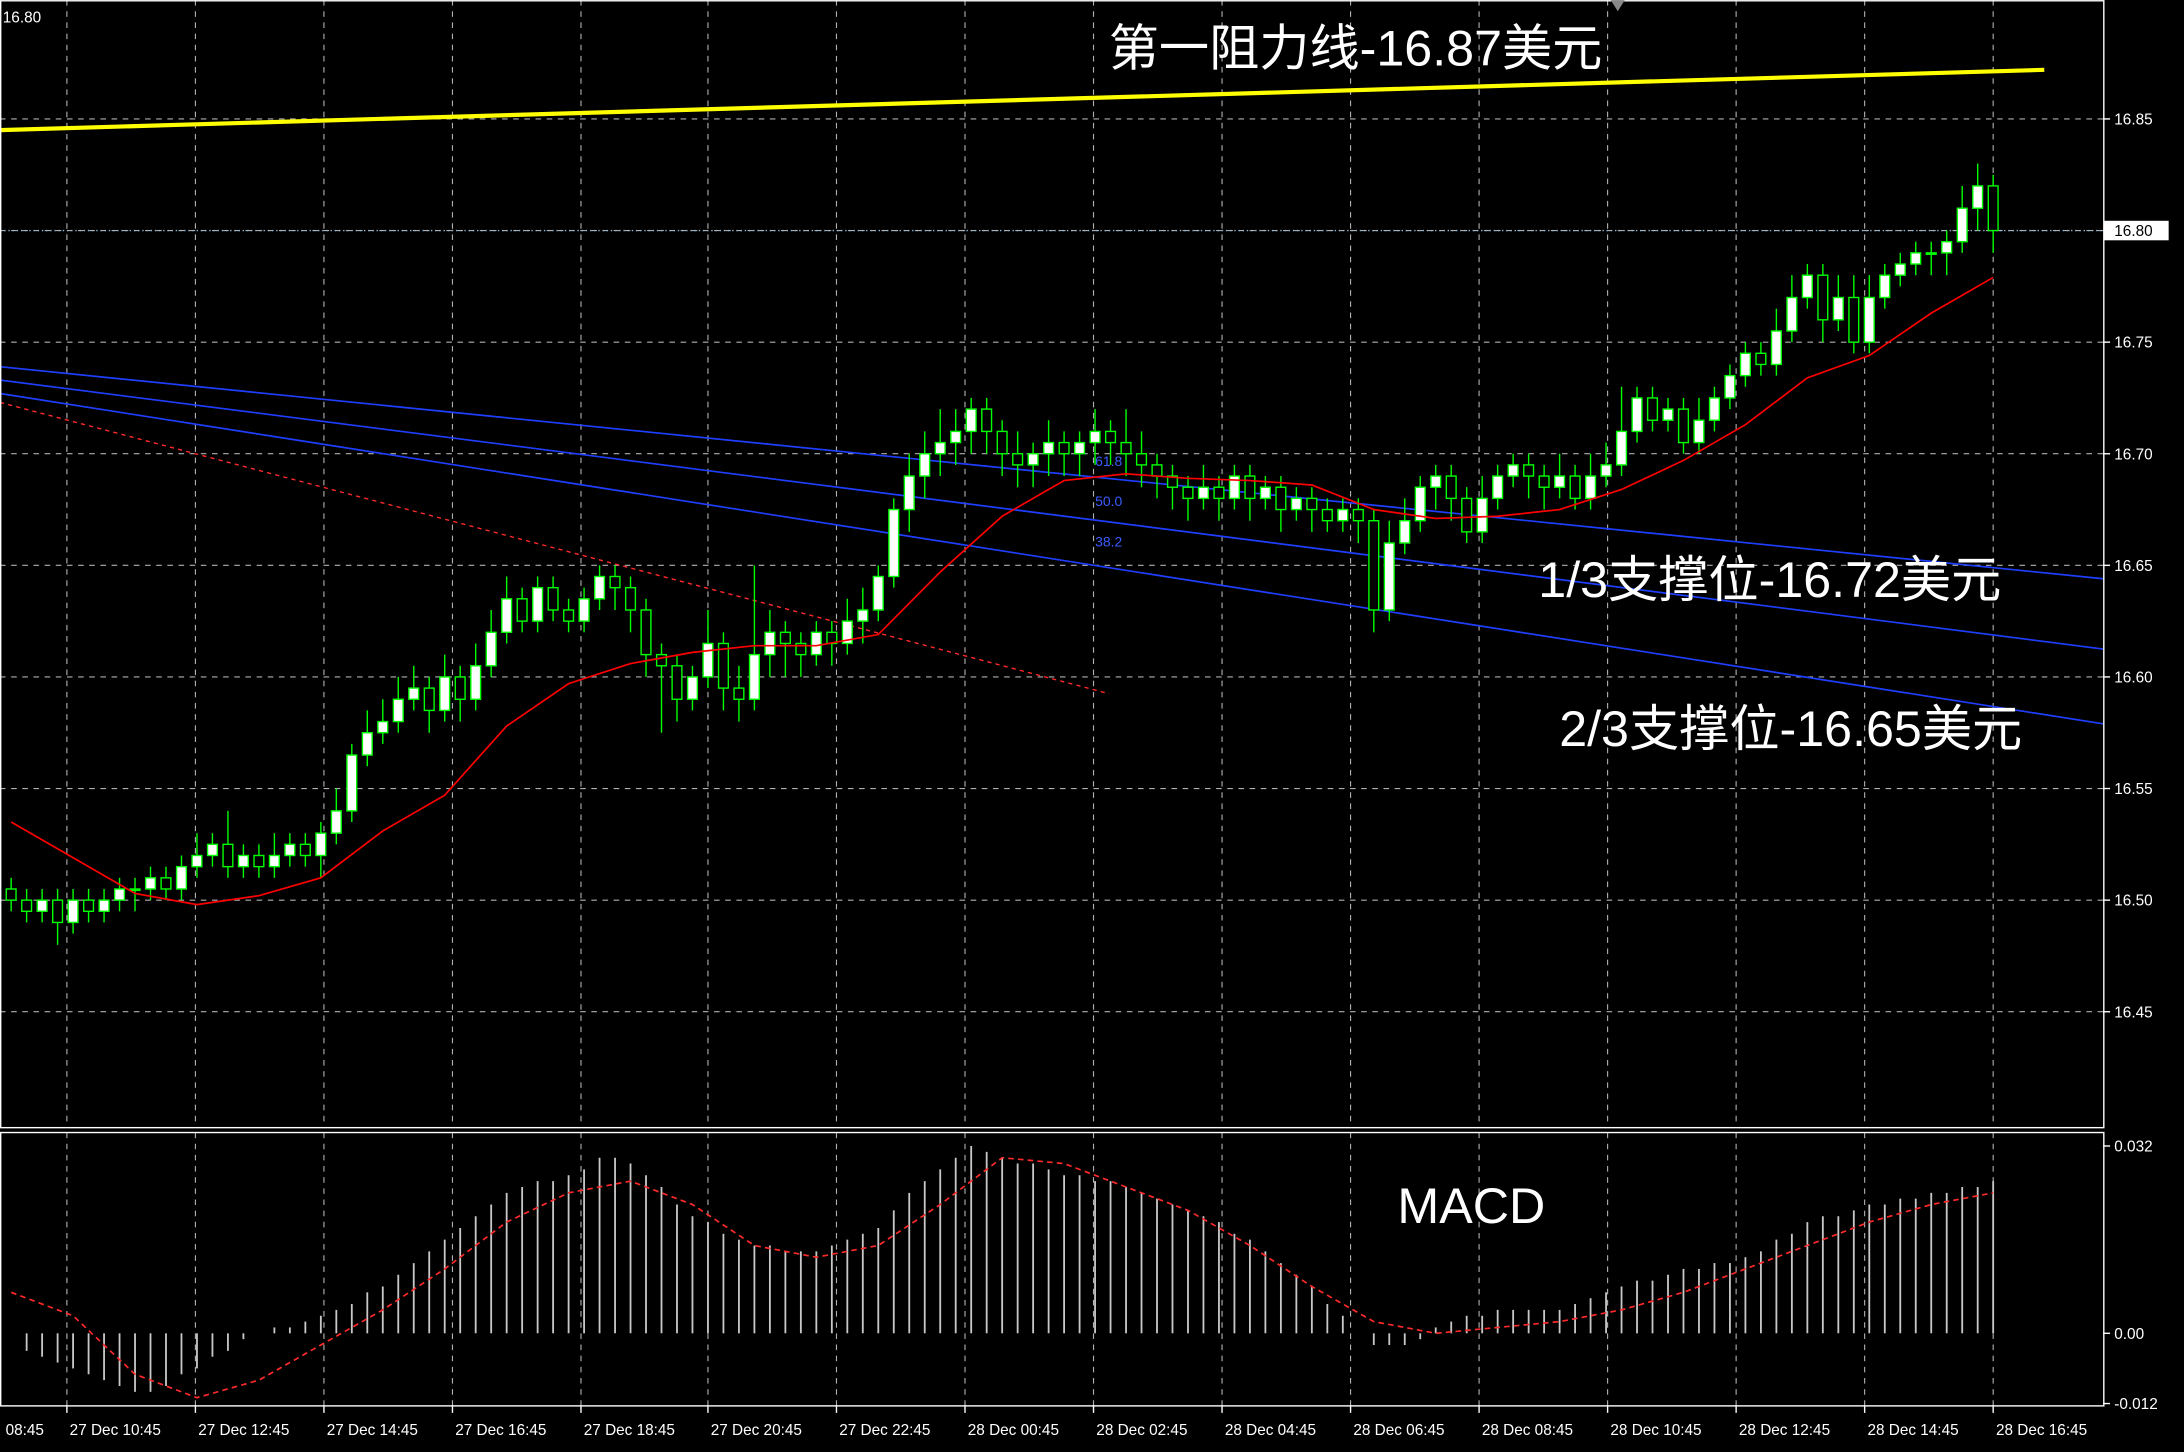 This screenshot has width=2184, height=1452. I want to click on macd-title: MACD, so click(1471, 1206).